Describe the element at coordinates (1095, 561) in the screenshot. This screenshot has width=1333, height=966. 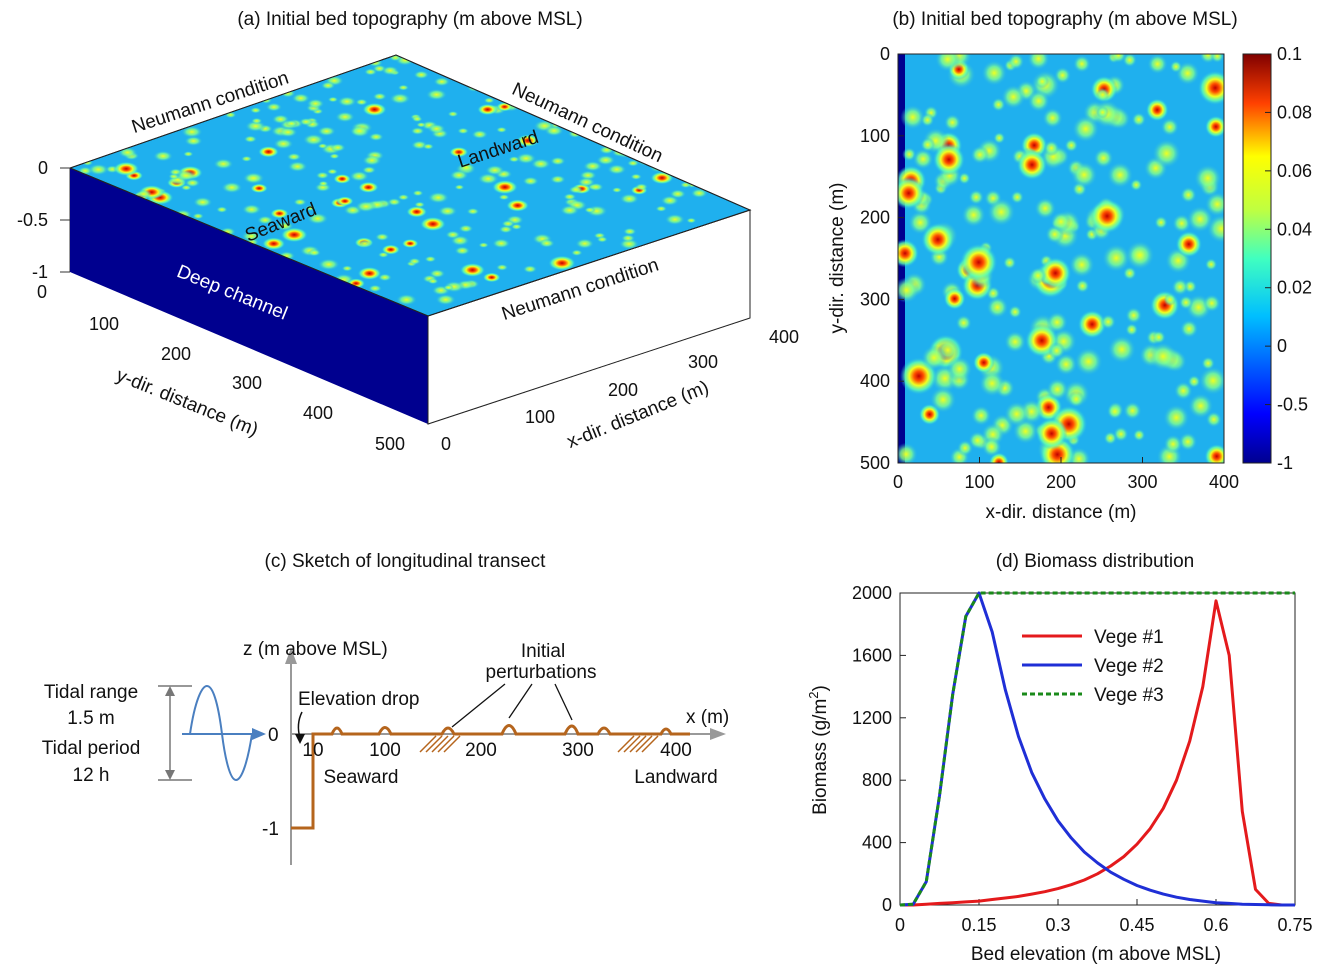
I see `panel-d-title: (d) Biomass distribution` at that location.